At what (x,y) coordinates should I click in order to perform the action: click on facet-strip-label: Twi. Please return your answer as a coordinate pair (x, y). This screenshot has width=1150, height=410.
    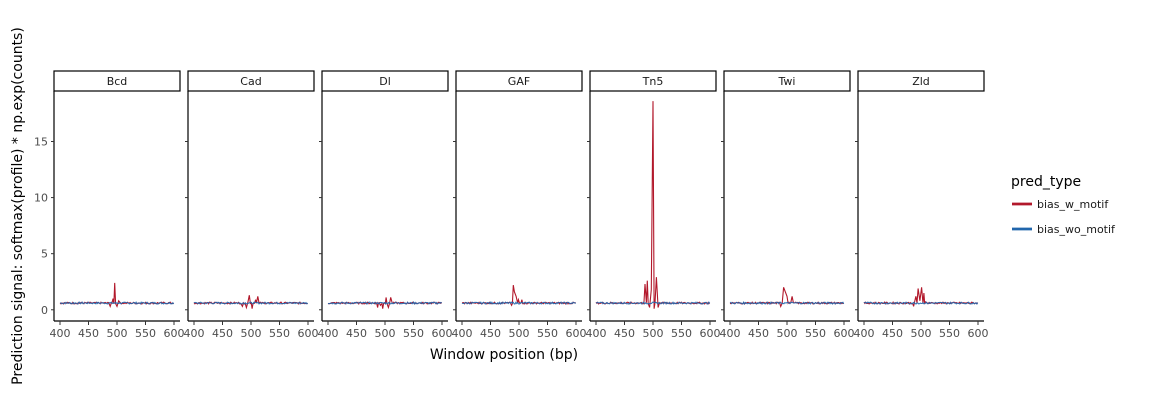
    Looking at the image, I should click on (787, 81).